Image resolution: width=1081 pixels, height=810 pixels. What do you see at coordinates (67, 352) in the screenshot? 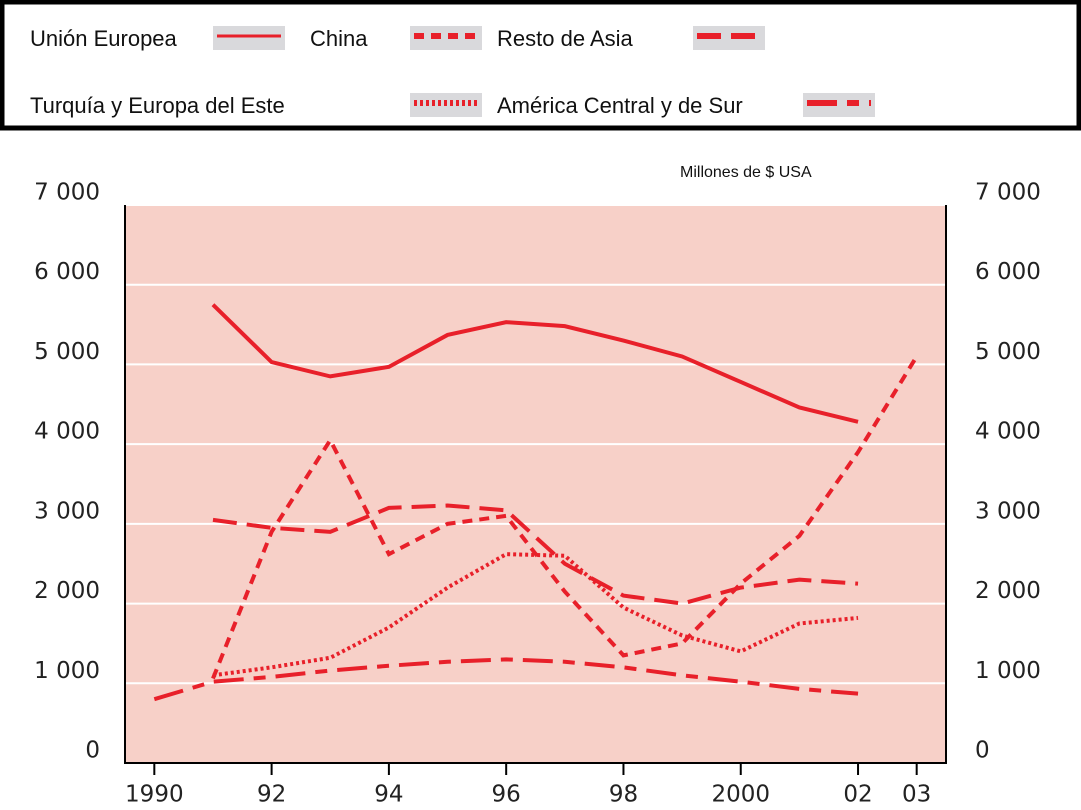
I see `y-tick-label: 5 000` at bounding box center [67, 352].